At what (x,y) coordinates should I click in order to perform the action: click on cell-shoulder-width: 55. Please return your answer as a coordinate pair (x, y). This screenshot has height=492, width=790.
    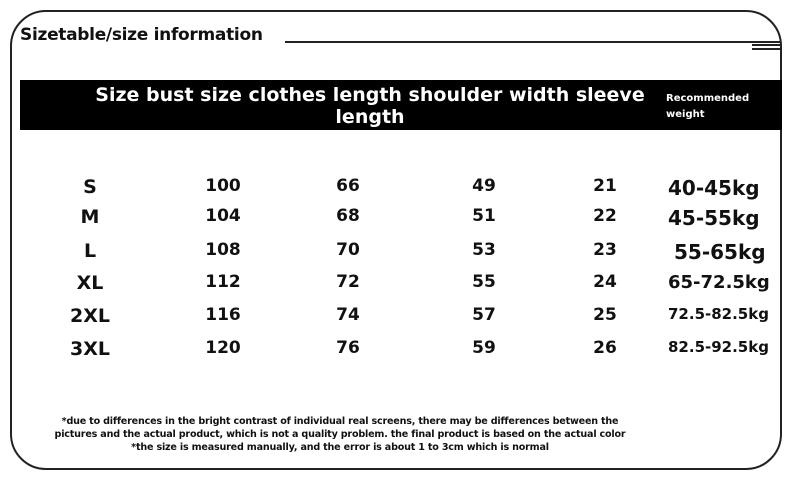
    Looking at the image, I should click on (484, 282).